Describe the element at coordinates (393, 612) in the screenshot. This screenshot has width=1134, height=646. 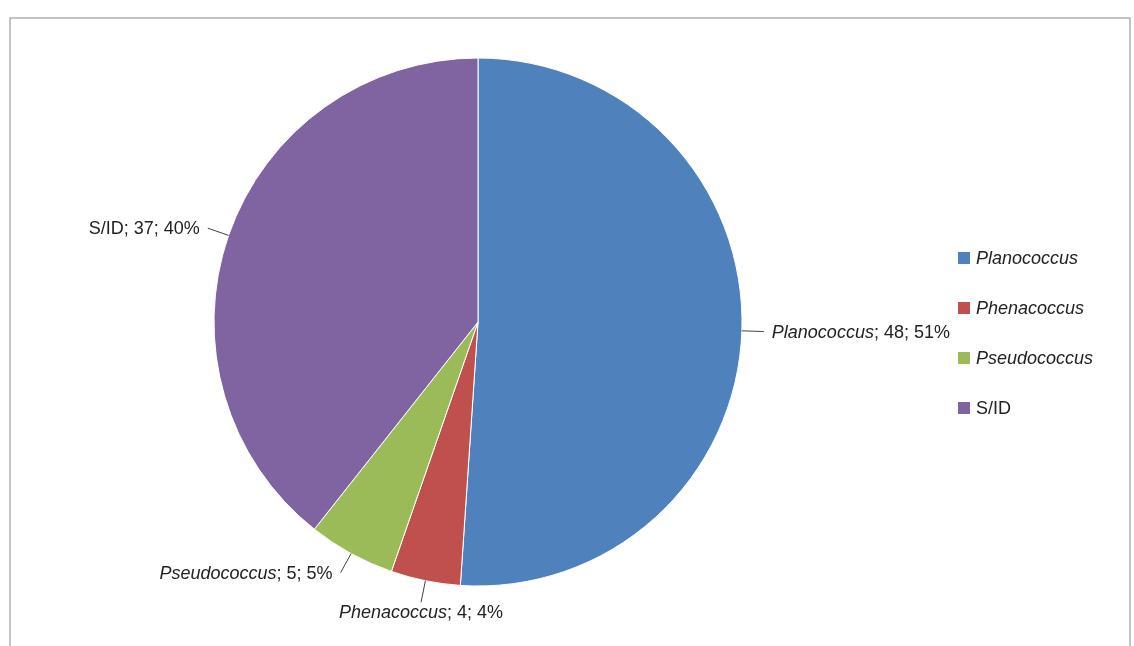
I see `slice-label: Phenacoccus` at that location.